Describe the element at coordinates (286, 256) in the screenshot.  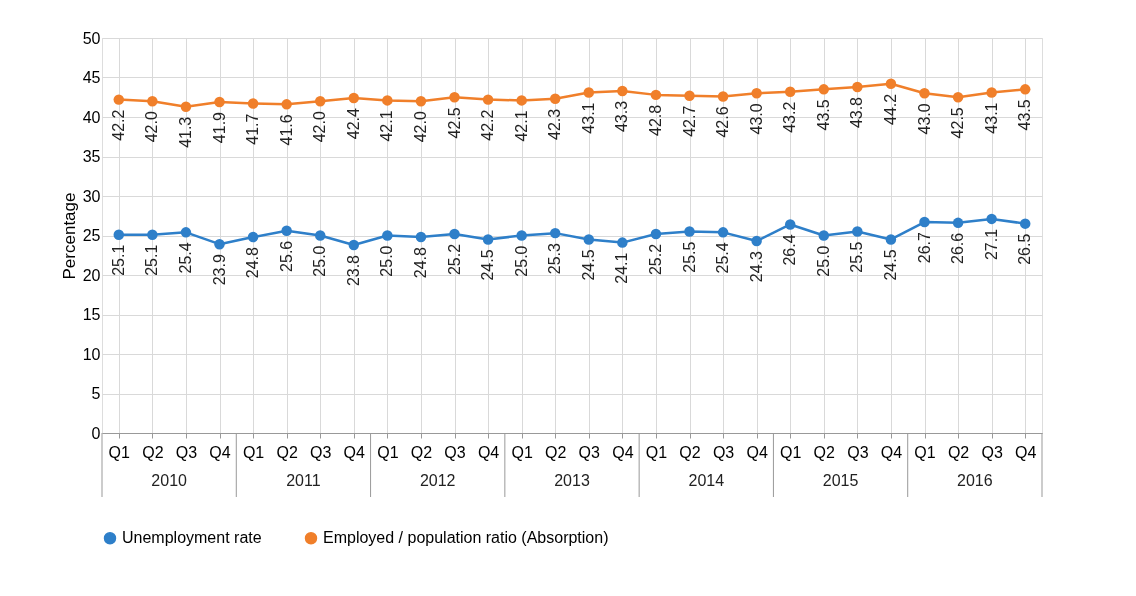
I see `data-label: 25.6` at that location.